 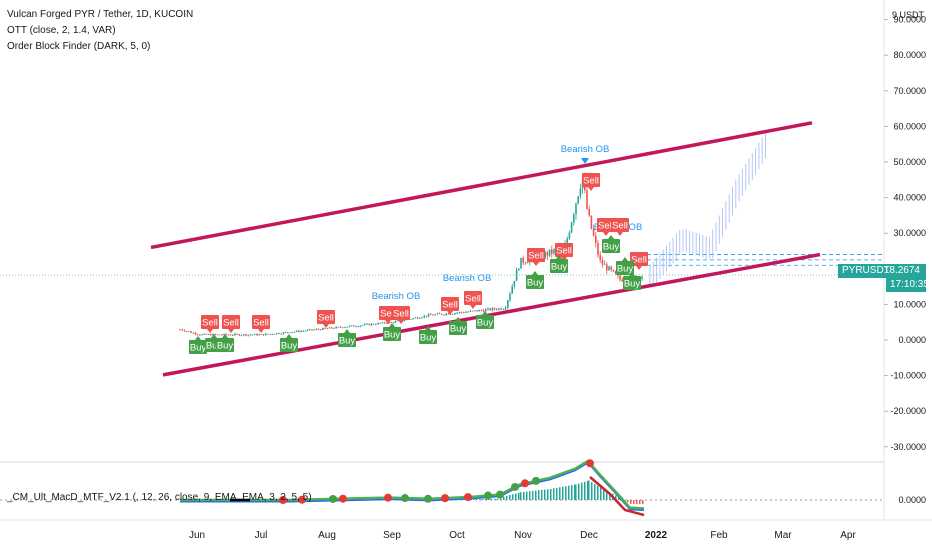 What do you see at coordinates (100, 14) in the screenshot?
I see `symbol-title: Vulcan Forged PYR / Tether, 1D, KUCOIN` at bounding box center [100, 14].